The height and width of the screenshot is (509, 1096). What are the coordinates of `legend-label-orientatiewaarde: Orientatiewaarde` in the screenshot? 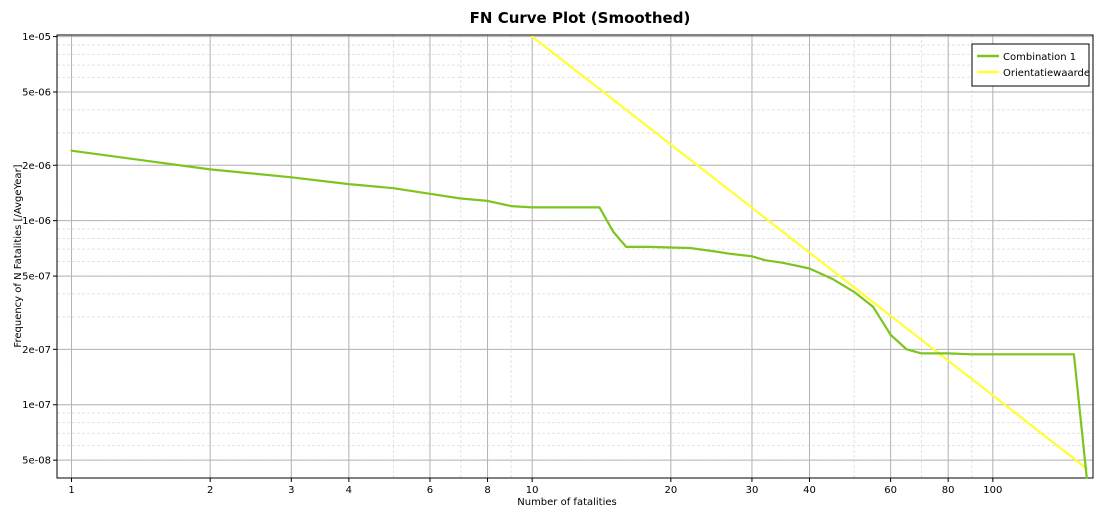 It's located at (1046, 73).